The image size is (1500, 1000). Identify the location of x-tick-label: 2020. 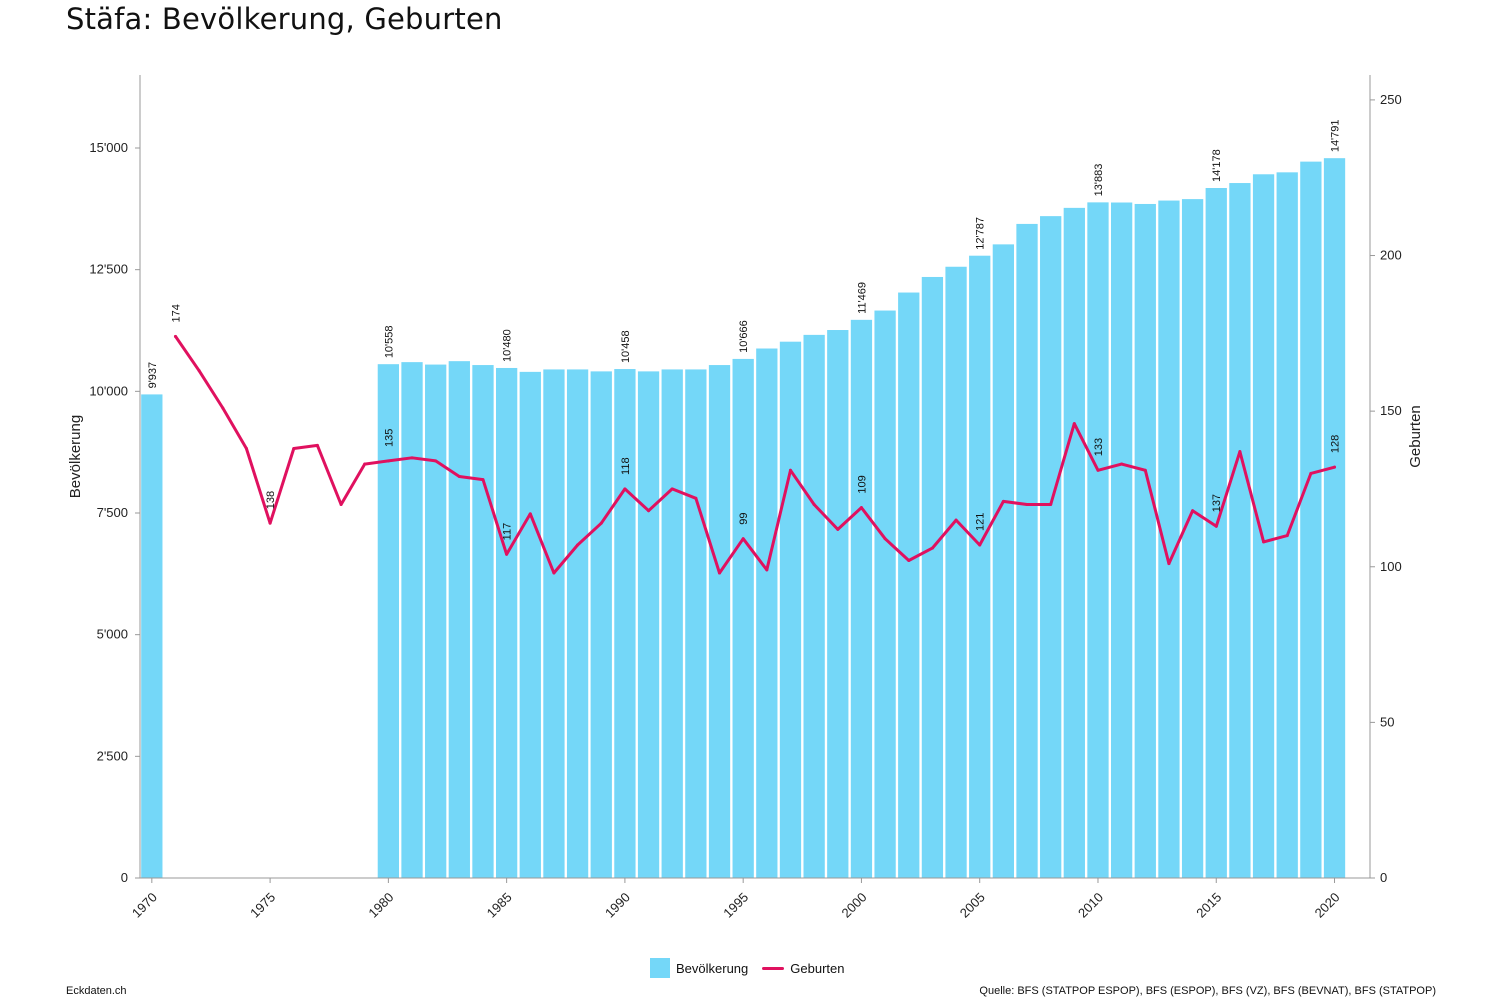
(1327, 905).